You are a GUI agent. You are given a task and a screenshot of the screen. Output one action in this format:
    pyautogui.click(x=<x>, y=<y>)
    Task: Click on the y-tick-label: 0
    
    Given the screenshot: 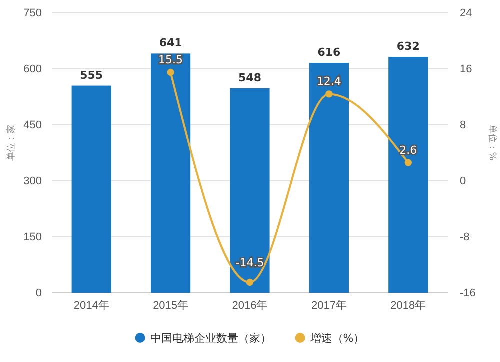 What is the action you would take?
    pyautogui.click(x=39, y=294)
    